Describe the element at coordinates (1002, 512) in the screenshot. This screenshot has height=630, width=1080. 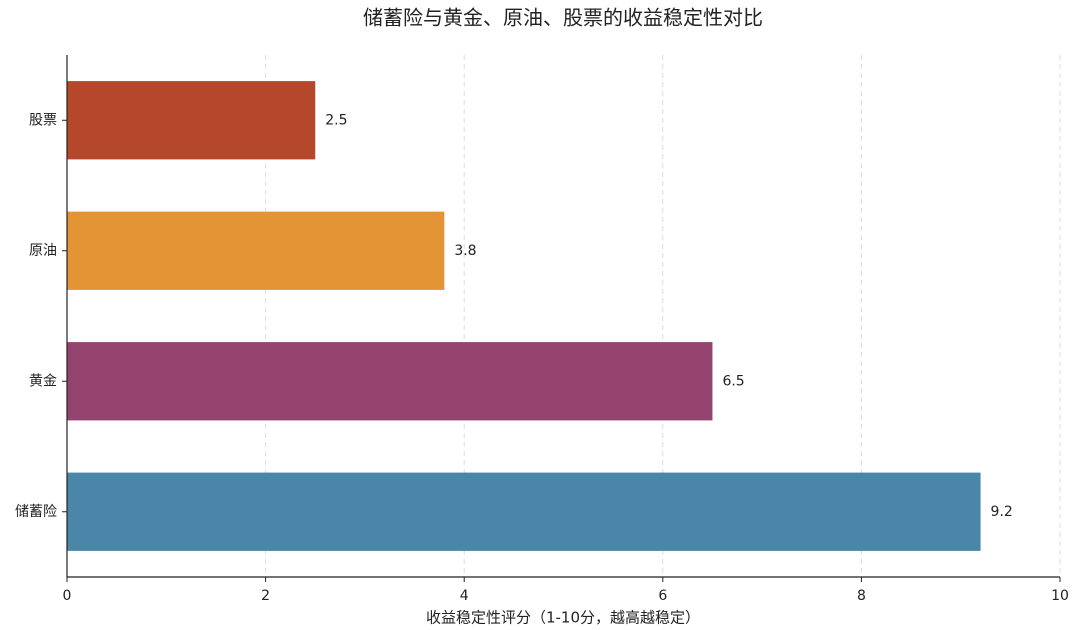
I see `value-label: 9.2` at that location.